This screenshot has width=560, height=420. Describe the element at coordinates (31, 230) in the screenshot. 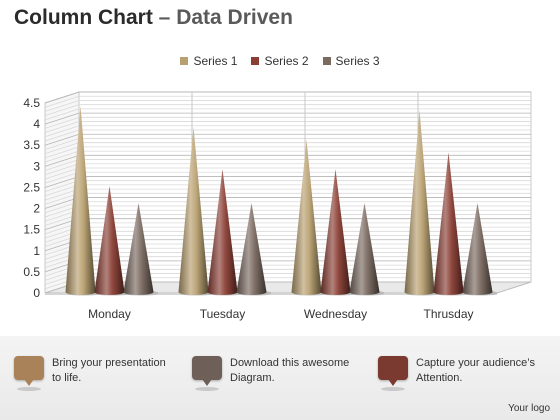

I see `y-tick-label: 1.5` at that location.